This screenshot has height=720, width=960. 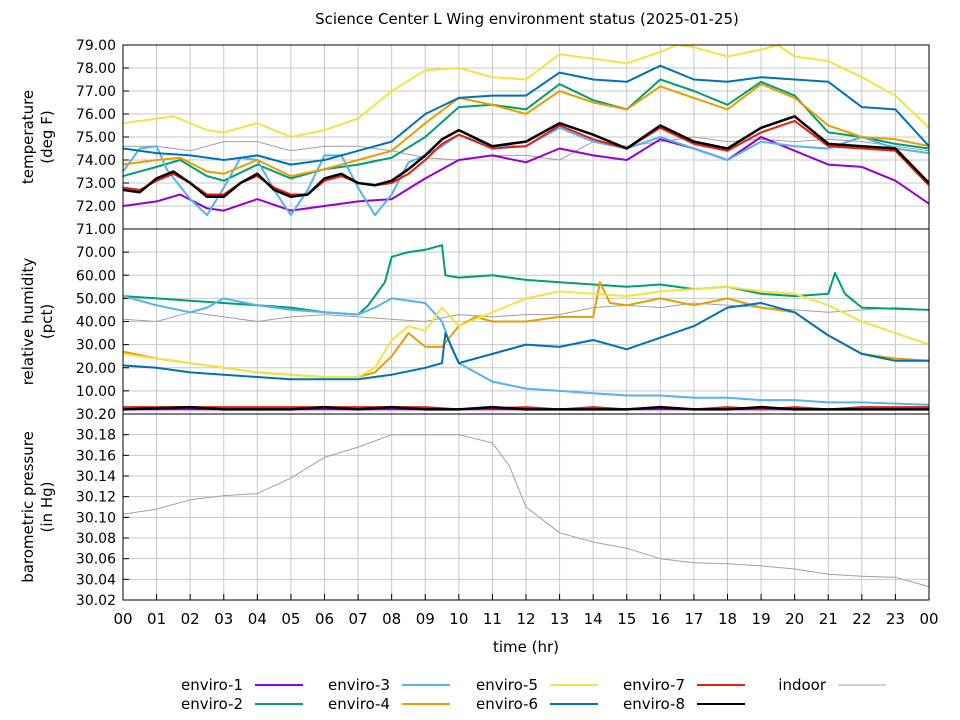 What do you see at coordinates (28, 137) in the screenshot?
I see `y-axis-label-line: temperature` at bounding box center [28, 137].